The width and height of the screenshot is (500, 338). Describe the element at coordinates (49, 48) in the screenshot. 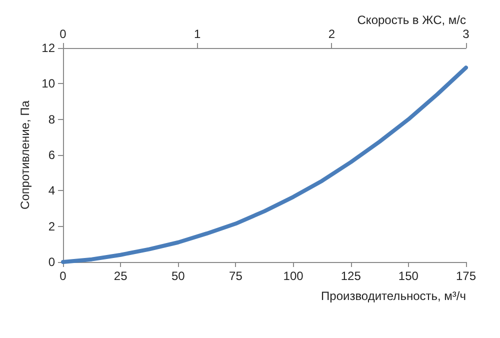

I see `y-tick-label: 12` at that location.